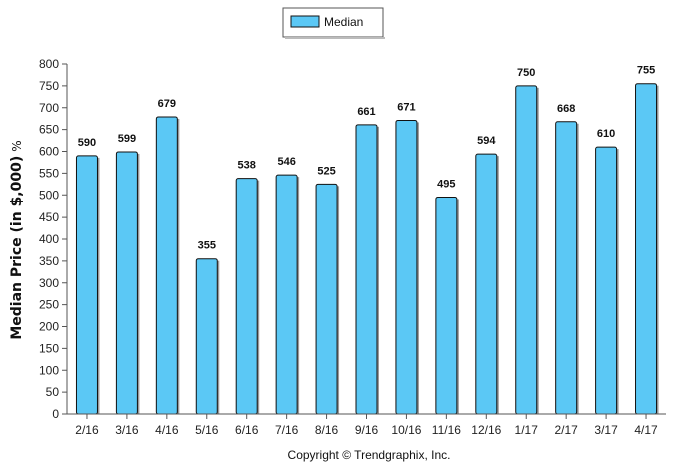  I want to click on data-label: 668, so click(566, 109).